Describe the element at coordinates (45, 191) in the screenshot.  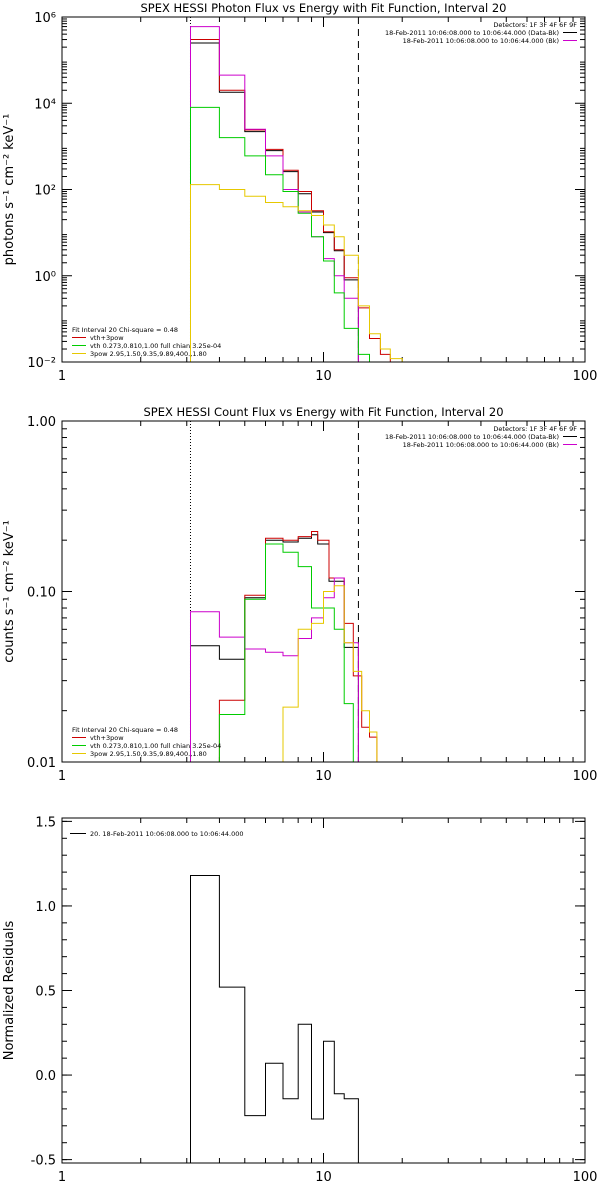
I see `y-tick-label: 10²` at that location.